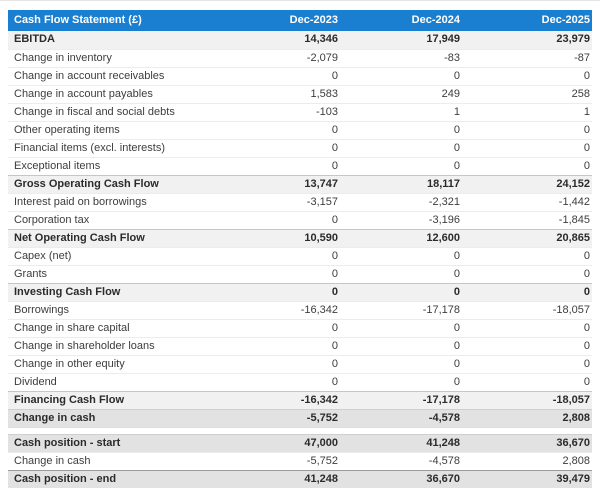  What do you see at coordinates (300, 58) in the screenshot?
I see `table-row: Change in inventory -2,079 -83 -87` at bounding box center [300, 58].